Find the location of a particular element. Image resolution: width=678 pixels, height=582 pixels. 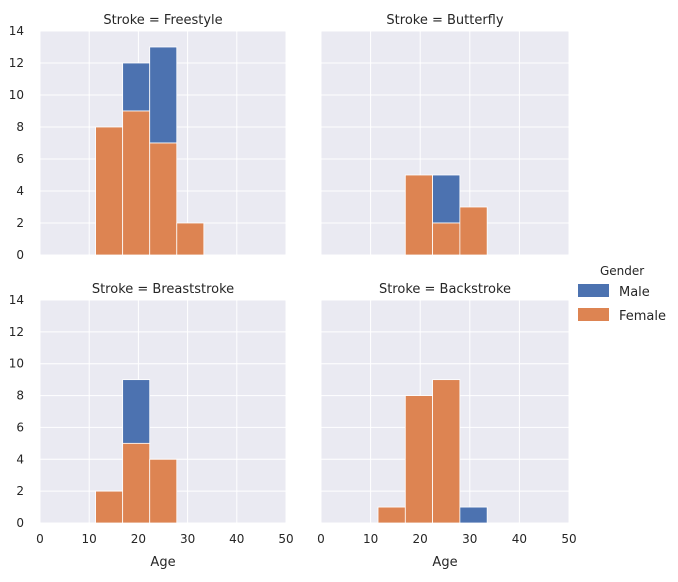

legend-label-female: Female is located at coordinates (642, 316).